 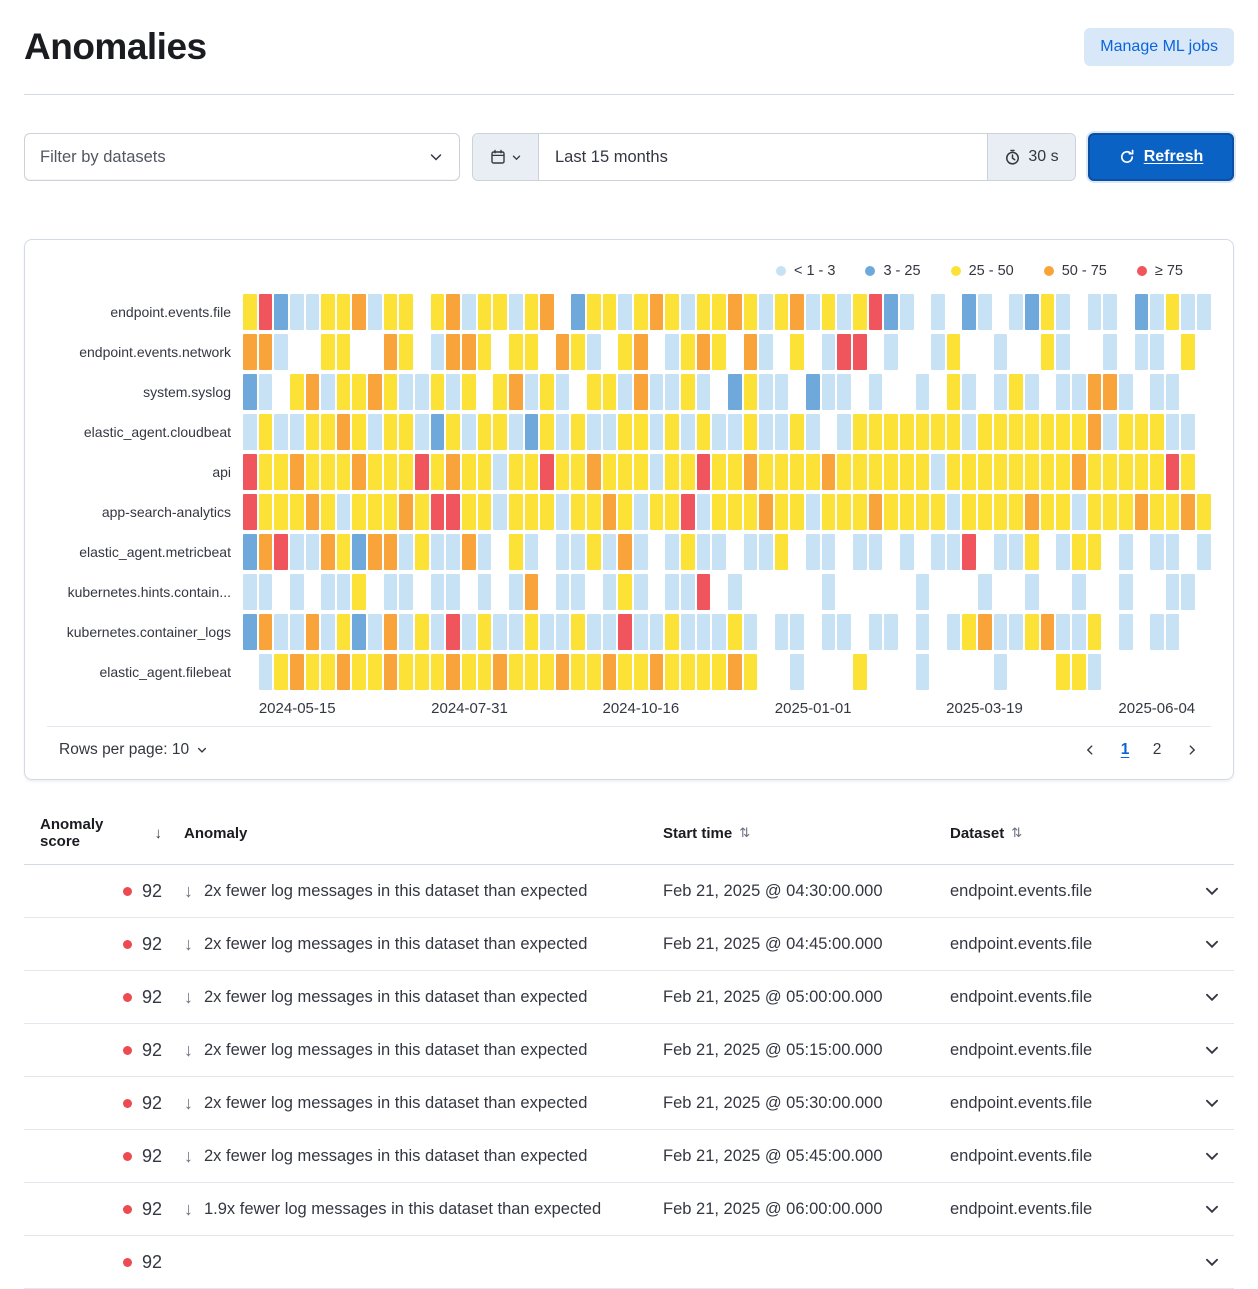 What do you see at coordinates (1157, 750) in the screenshot?
I see `page-number-button: 2` at bounding box center [1157, 750].